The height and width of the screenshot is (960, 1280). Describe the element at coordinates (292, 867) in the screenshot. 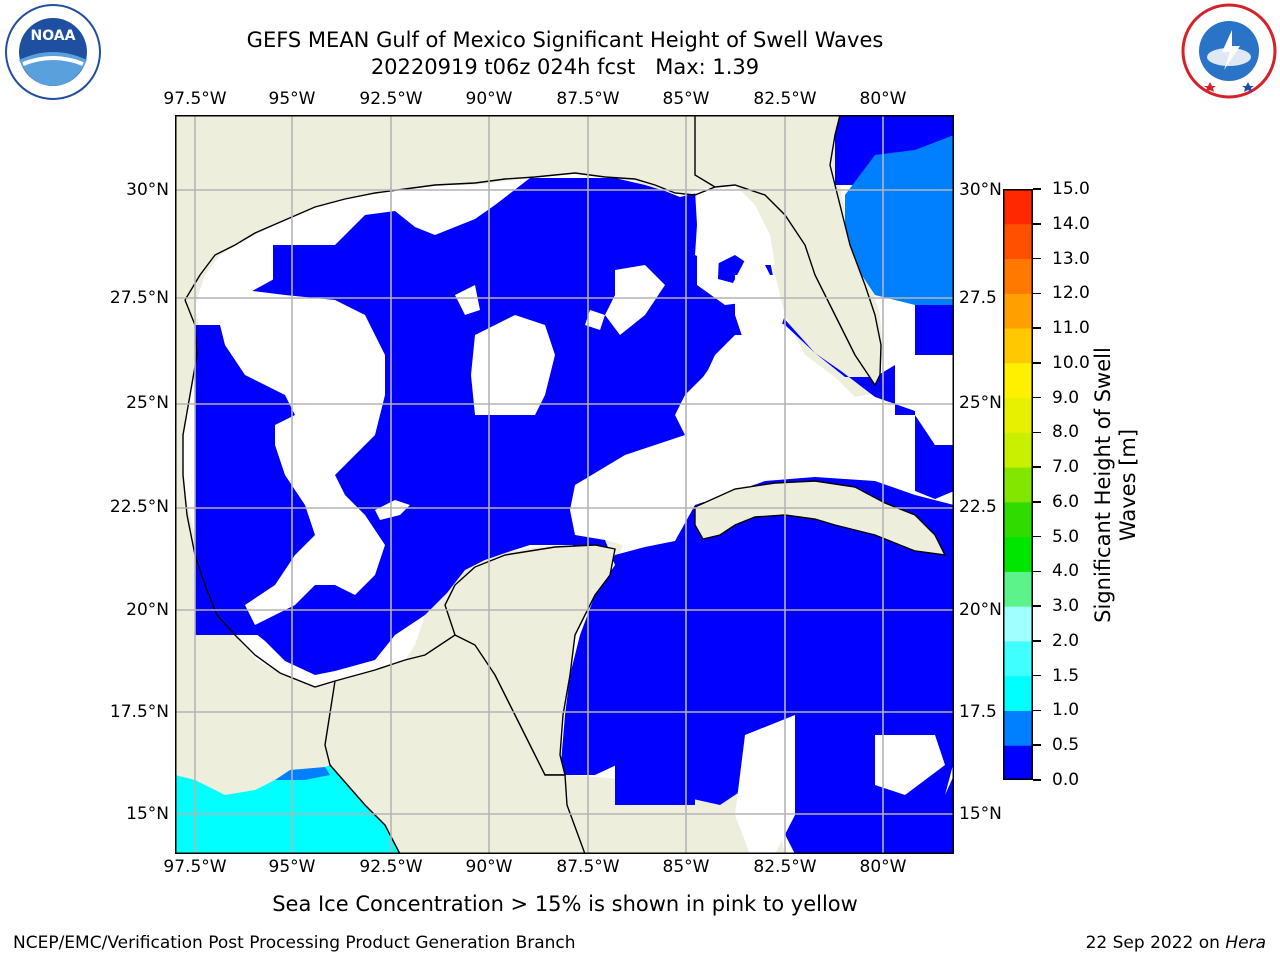

I see `lon-tick-bottom-95: 95°W` at that location.